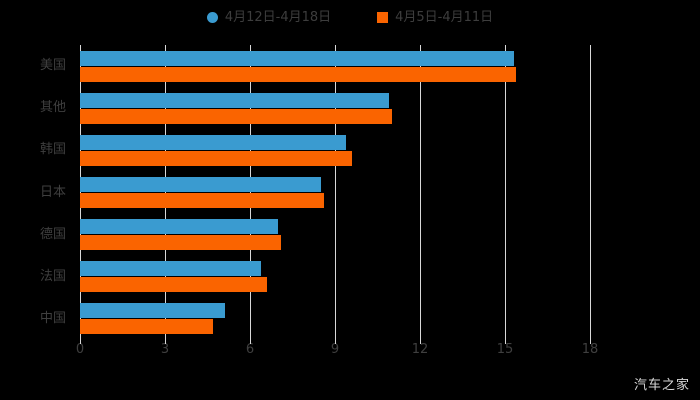 This screenshot has width=700, height=400. I want to click on legend-label-series-b: 4月5日-4月11日, so click(444, 17).